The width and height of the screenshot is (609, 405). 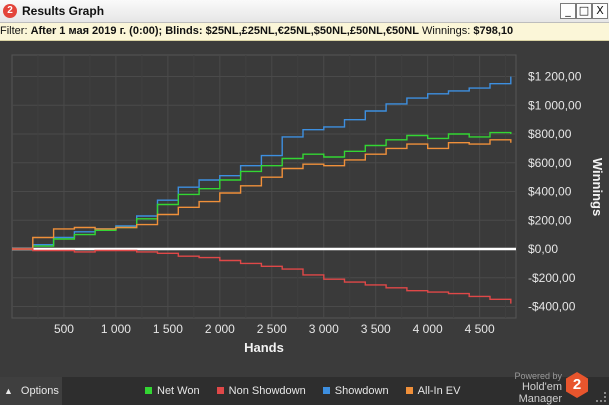 What do you see at coordinates (543, 249) in the screenshot?
I see `y-tick-label: $0,00` at bounding box center [543, 249].